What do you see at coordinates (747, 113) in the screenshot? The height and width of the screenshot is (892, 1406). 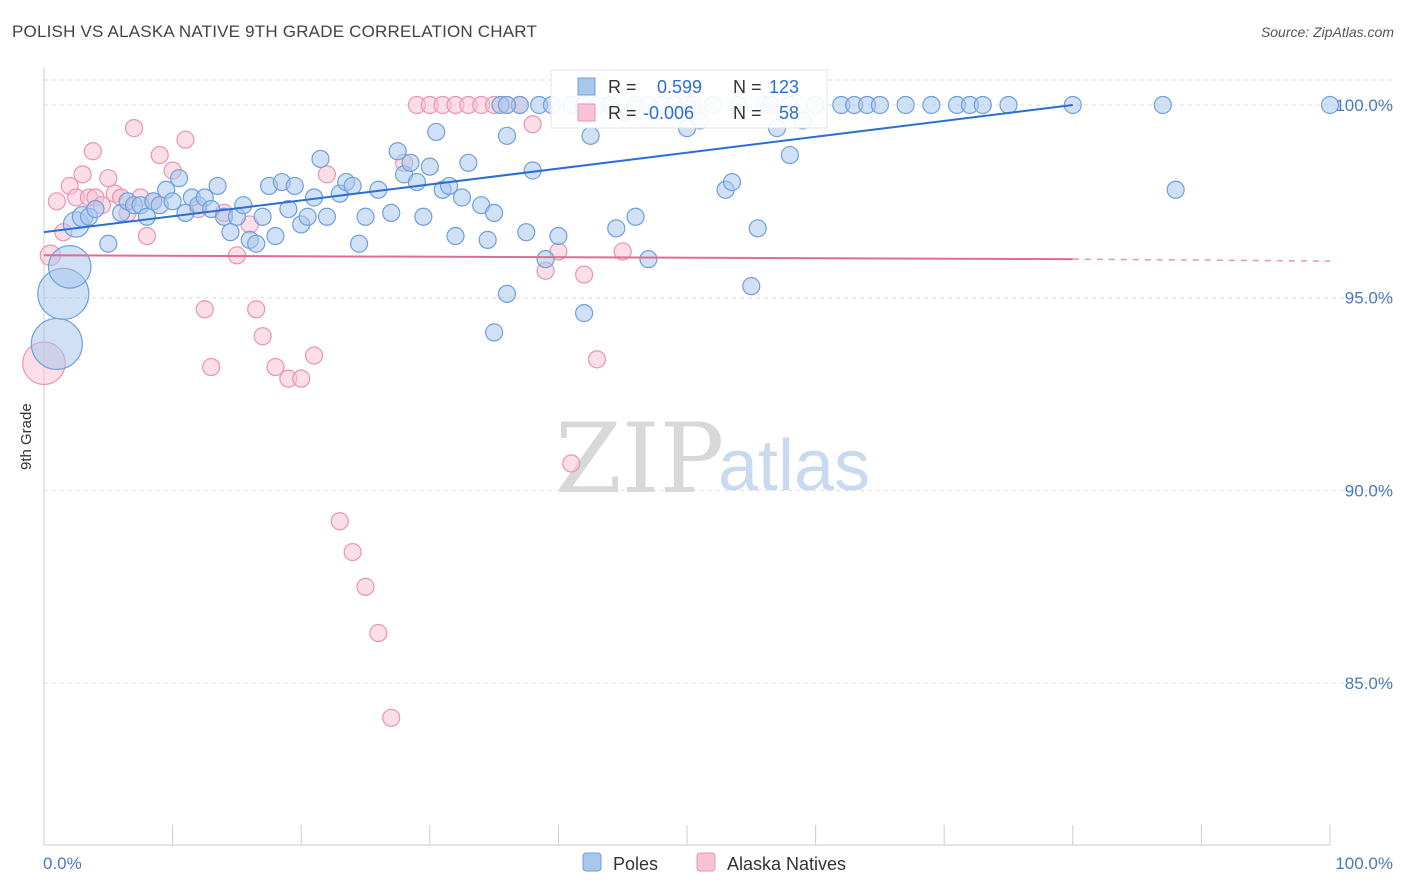 I see `alaska-n-label: N =` at bounding box center [747, 113].